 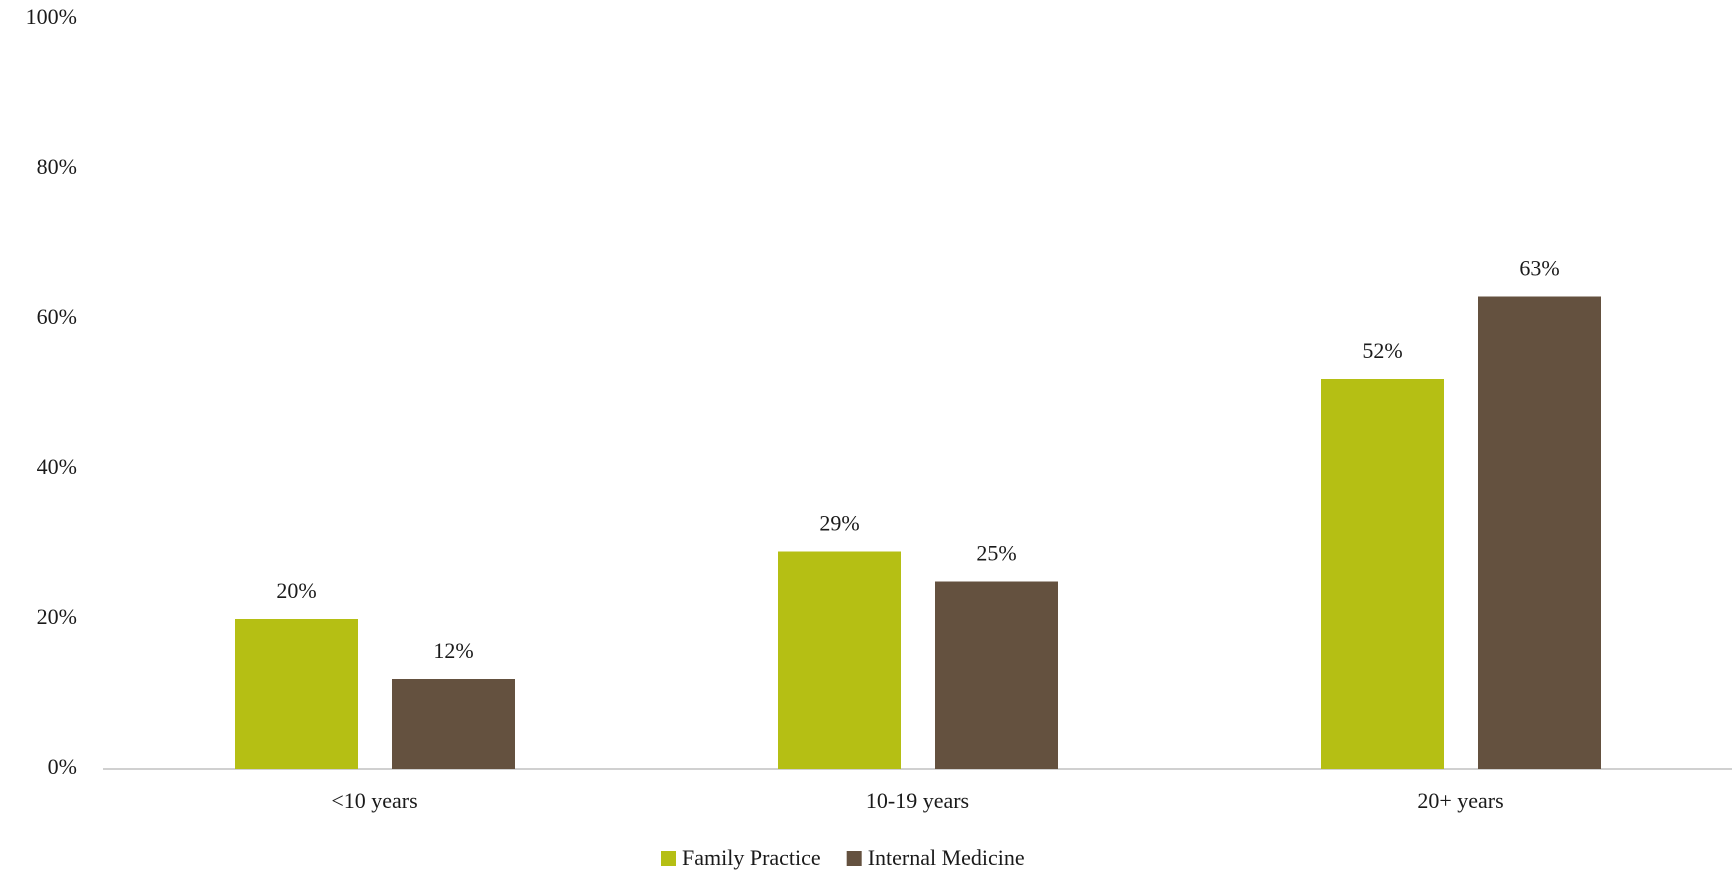 I want to click on data-label: 63%, so click(x=1539, y=268).